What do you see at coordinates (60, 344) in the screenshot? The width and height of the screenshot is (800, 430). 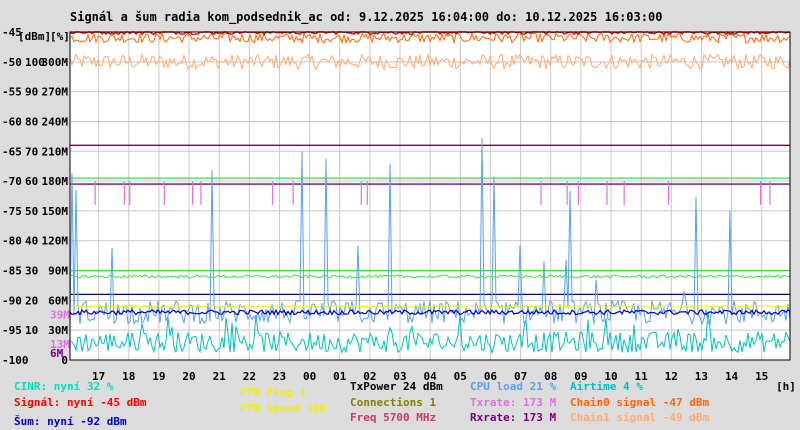 I see `side-label-13m: 13M` at bounding box center [60, 344].